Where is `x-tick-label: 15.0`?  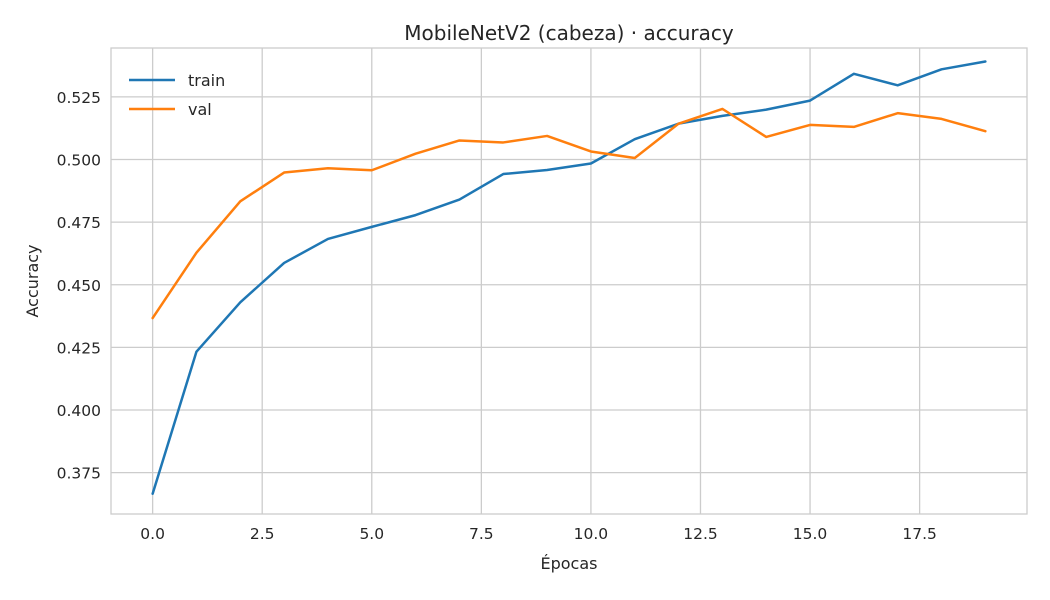
x-tick-label: 15.0 is located at coordinates (810, 534).